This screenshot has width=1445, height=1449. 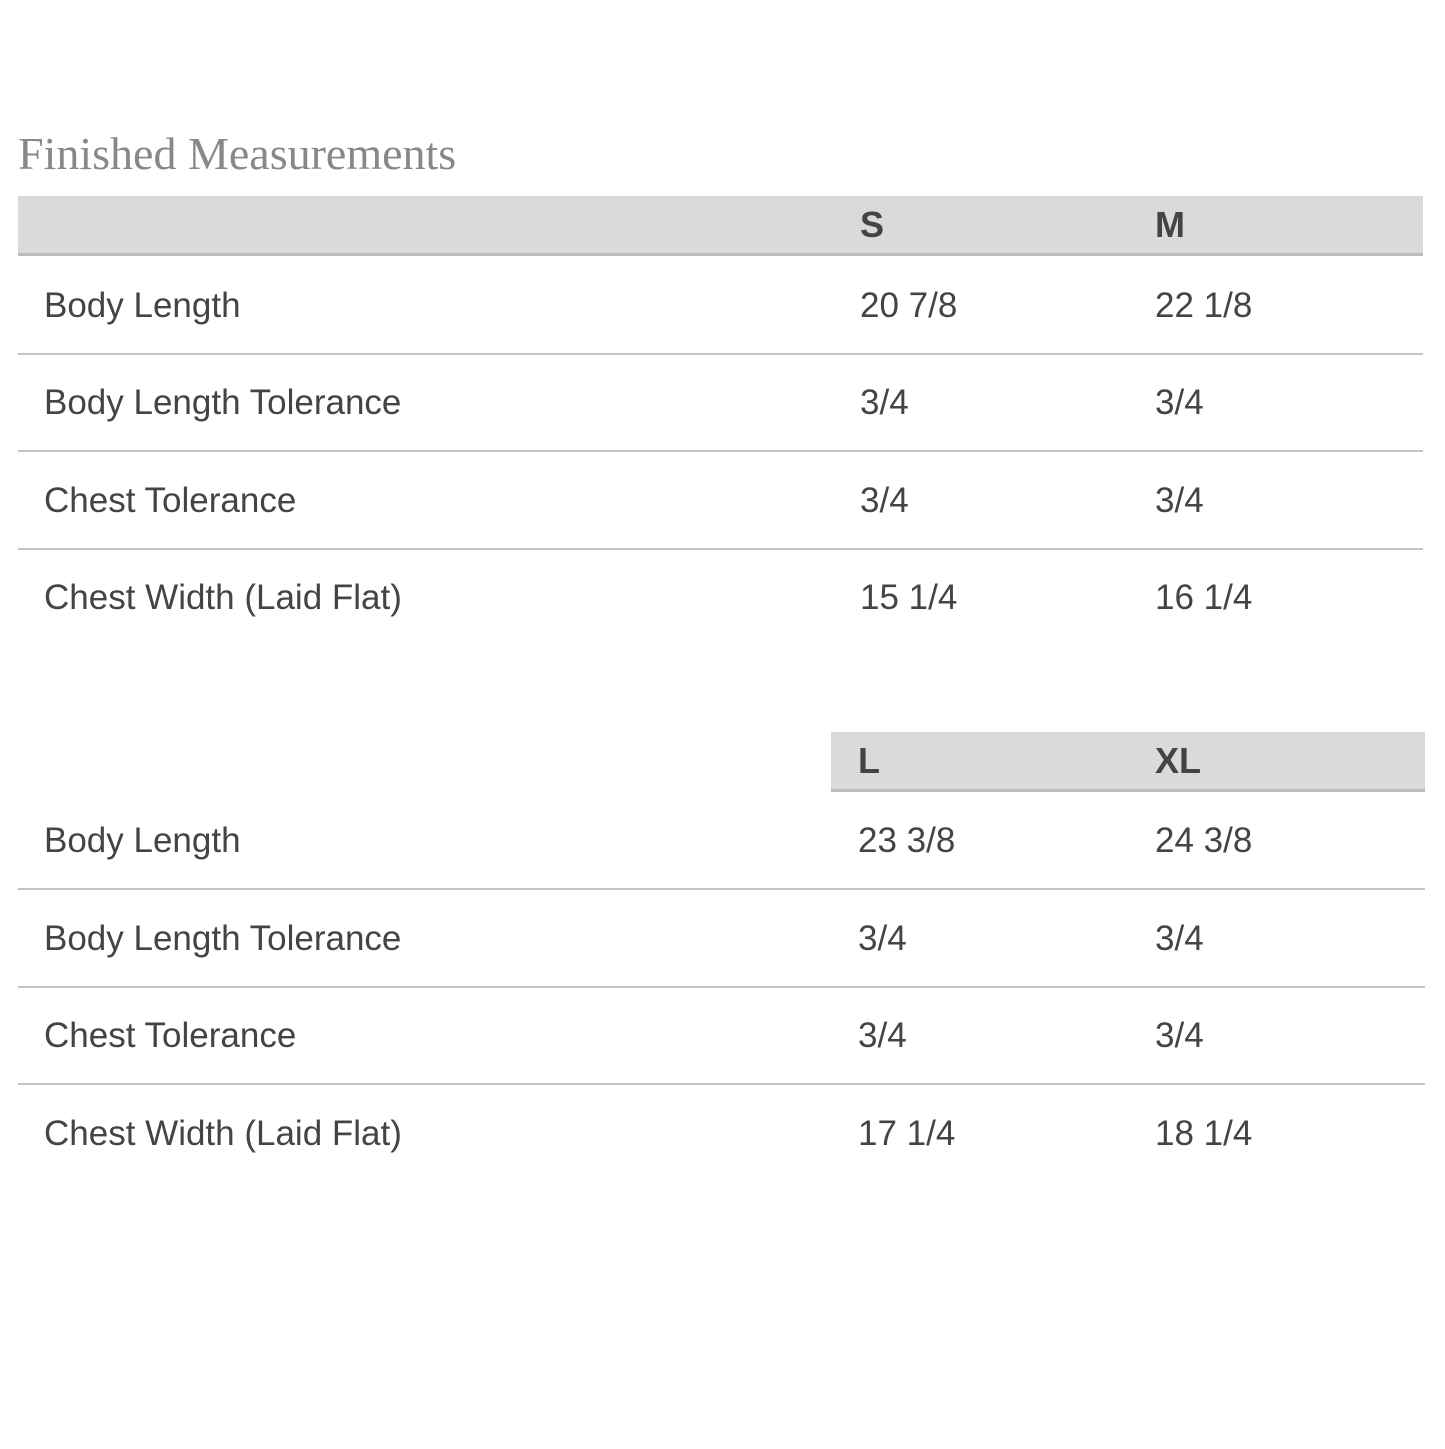 What do you see at coordinates (237, 153) in the screenshot?
I see `page-title: Finished Measurements` at bounding box center [237, 153].